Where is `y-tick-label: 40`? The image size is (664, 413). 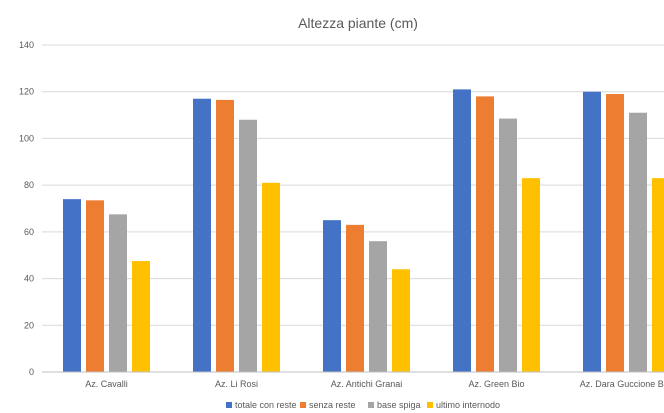 y-tick-label: 40 is located at coordinates (29, 279).